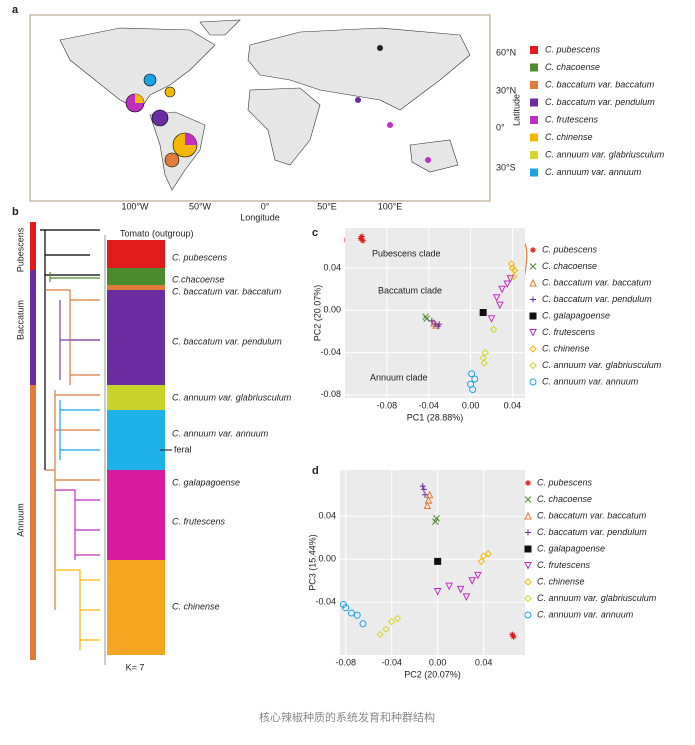 This screenshot has width=695, height=745. Describe the element at coordinates (432, 674) in the screenshot. I see `x-axis-label: PC2 (20.07%)` at that location.